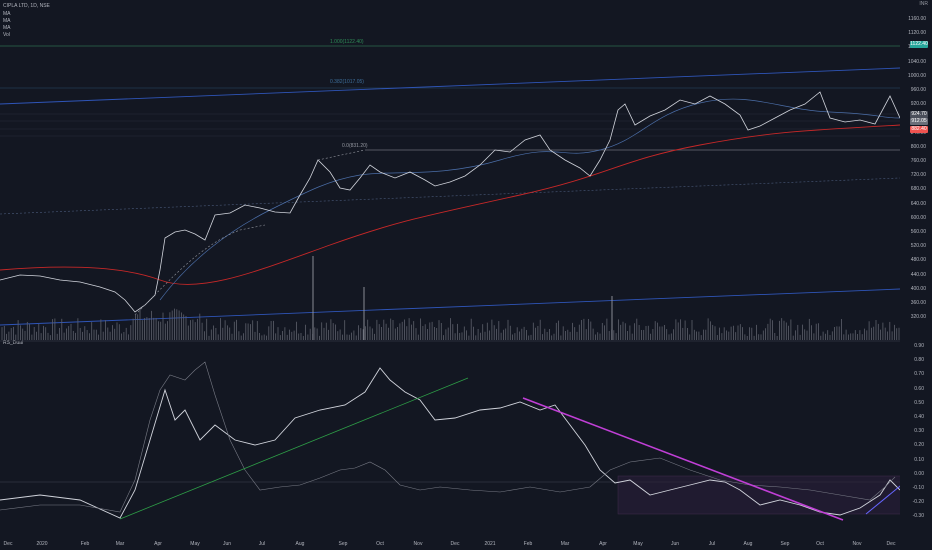 Image resolution: width=932 pixels, height=550 pixels. Describe the element at coordinates (450, 86) in the screenshot. I see `channel-upper` at that location.